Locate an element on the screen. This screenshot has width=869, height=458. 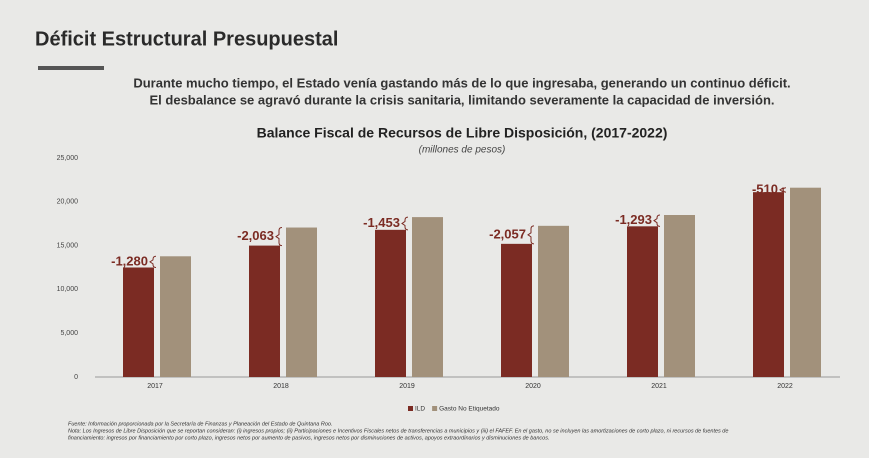
data-label: -1,293 is located at coordinates (633, 219).